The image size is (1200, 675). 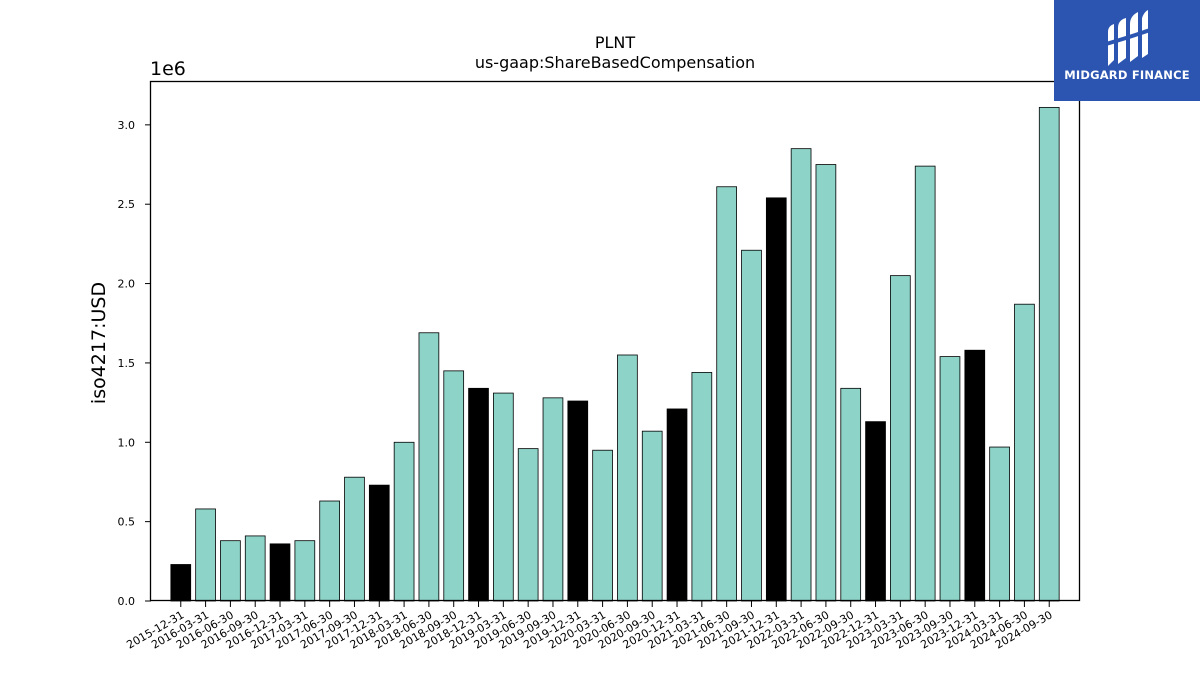 I want to click on chart-subtitle: us-gaap:ShareBasedCompensation, so click(x=615, y=62).